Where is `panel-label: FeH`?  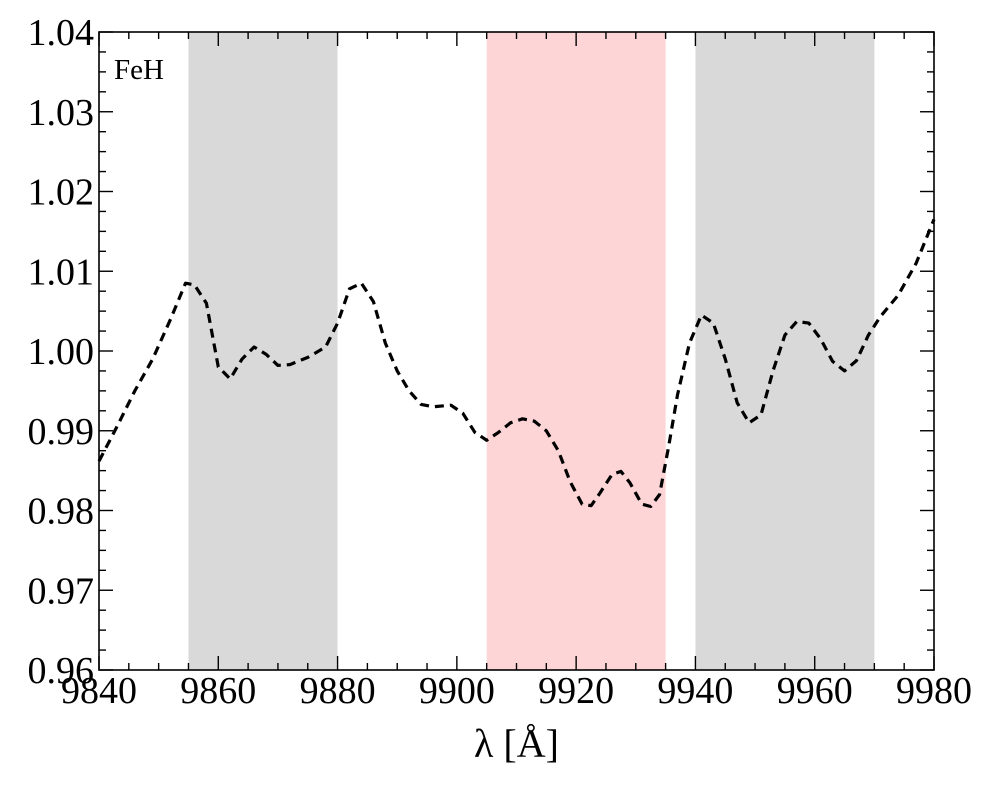 panel-label: FeH is located at coordinates (139, 70).